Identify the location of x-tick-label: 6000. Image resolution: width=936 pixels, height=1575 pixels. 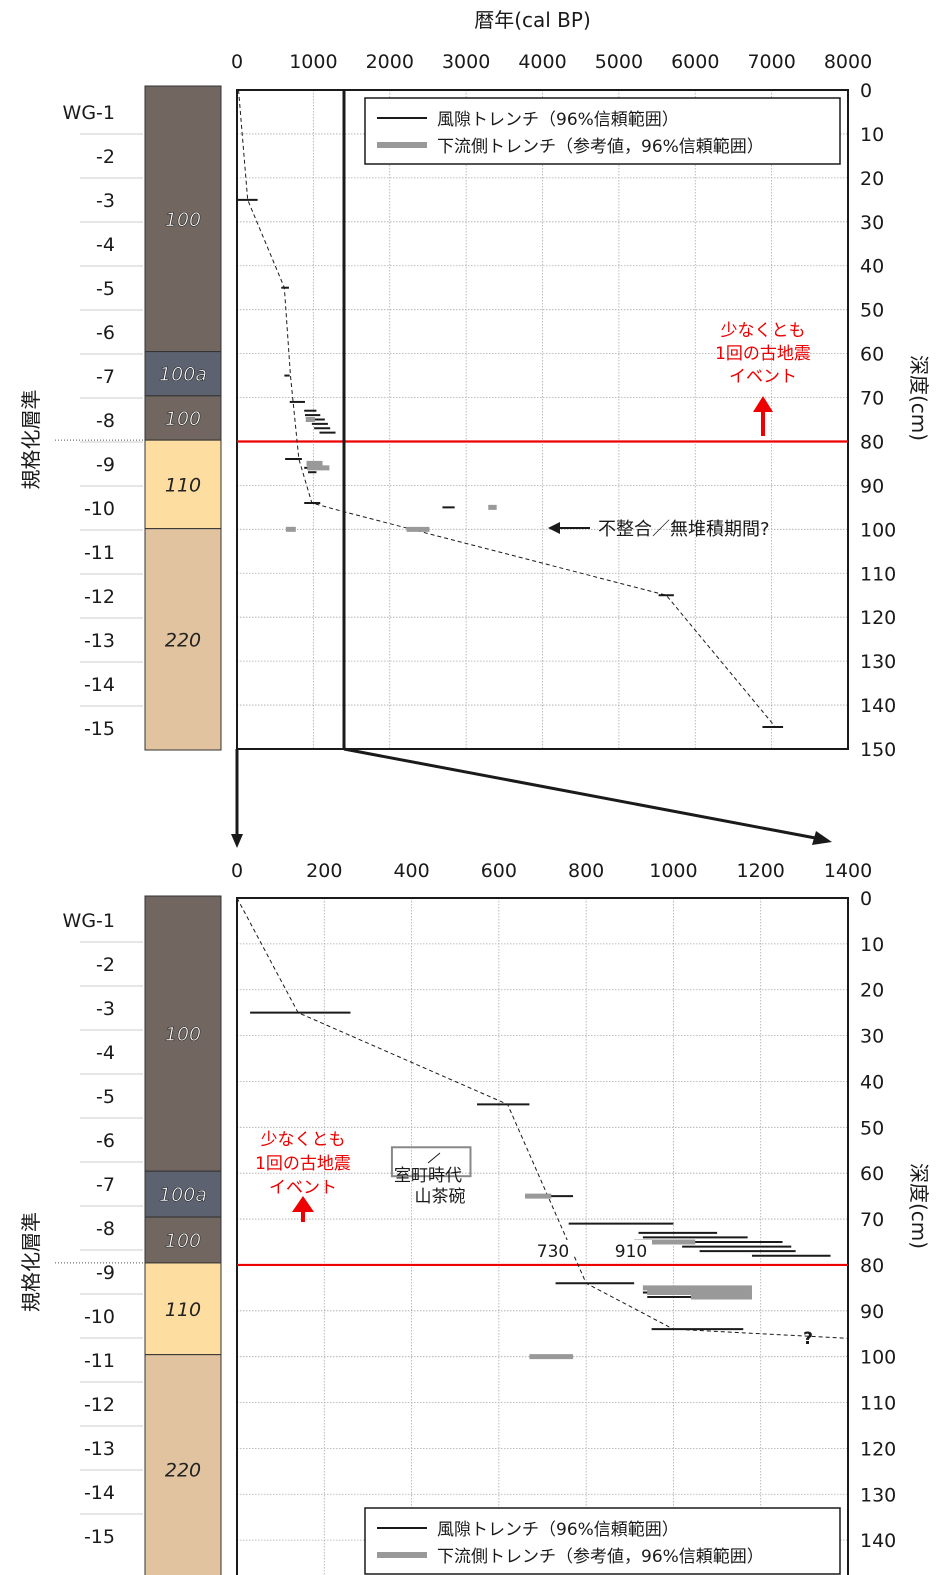
(695, 62).